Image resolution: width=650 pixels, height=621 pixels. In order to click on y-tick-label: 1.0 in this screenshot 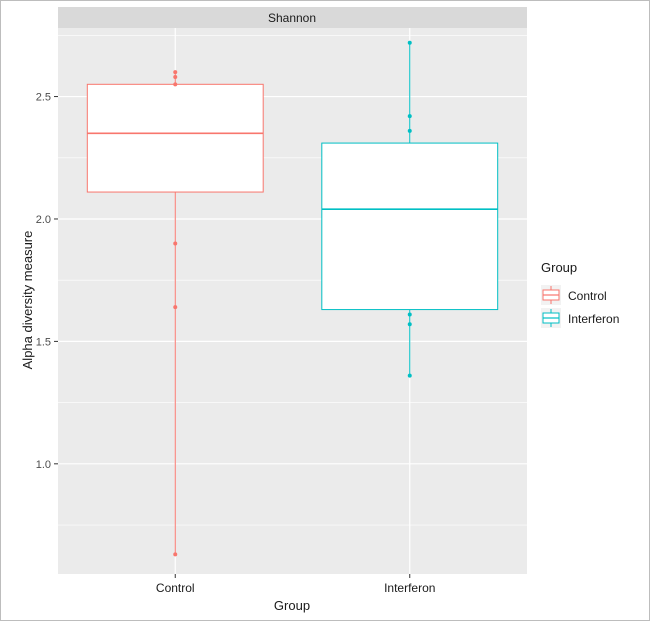, I will do `click(43, 465)`.